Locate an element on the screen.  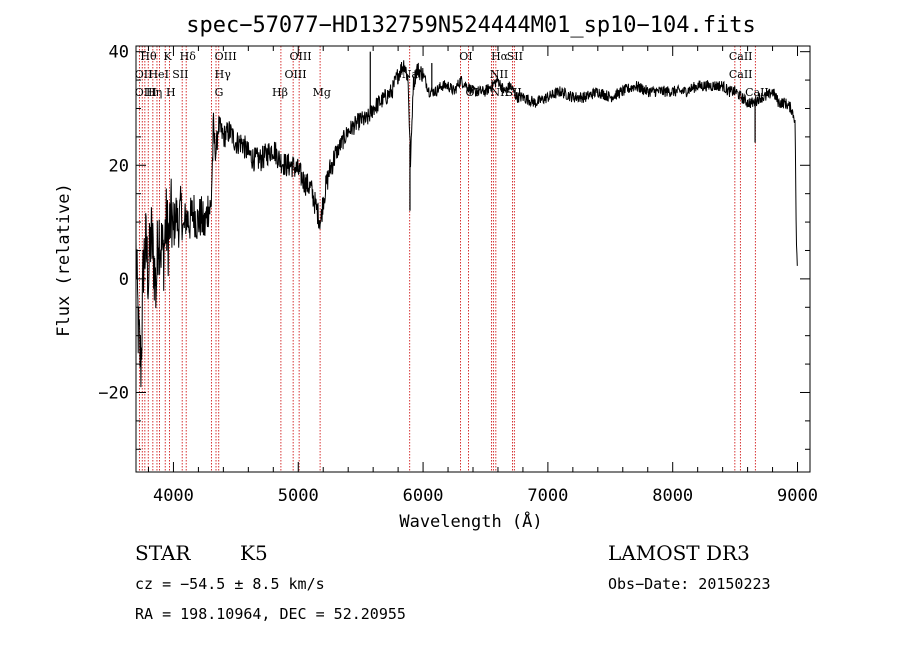
line-label: G is located at coordinates (219, 92).